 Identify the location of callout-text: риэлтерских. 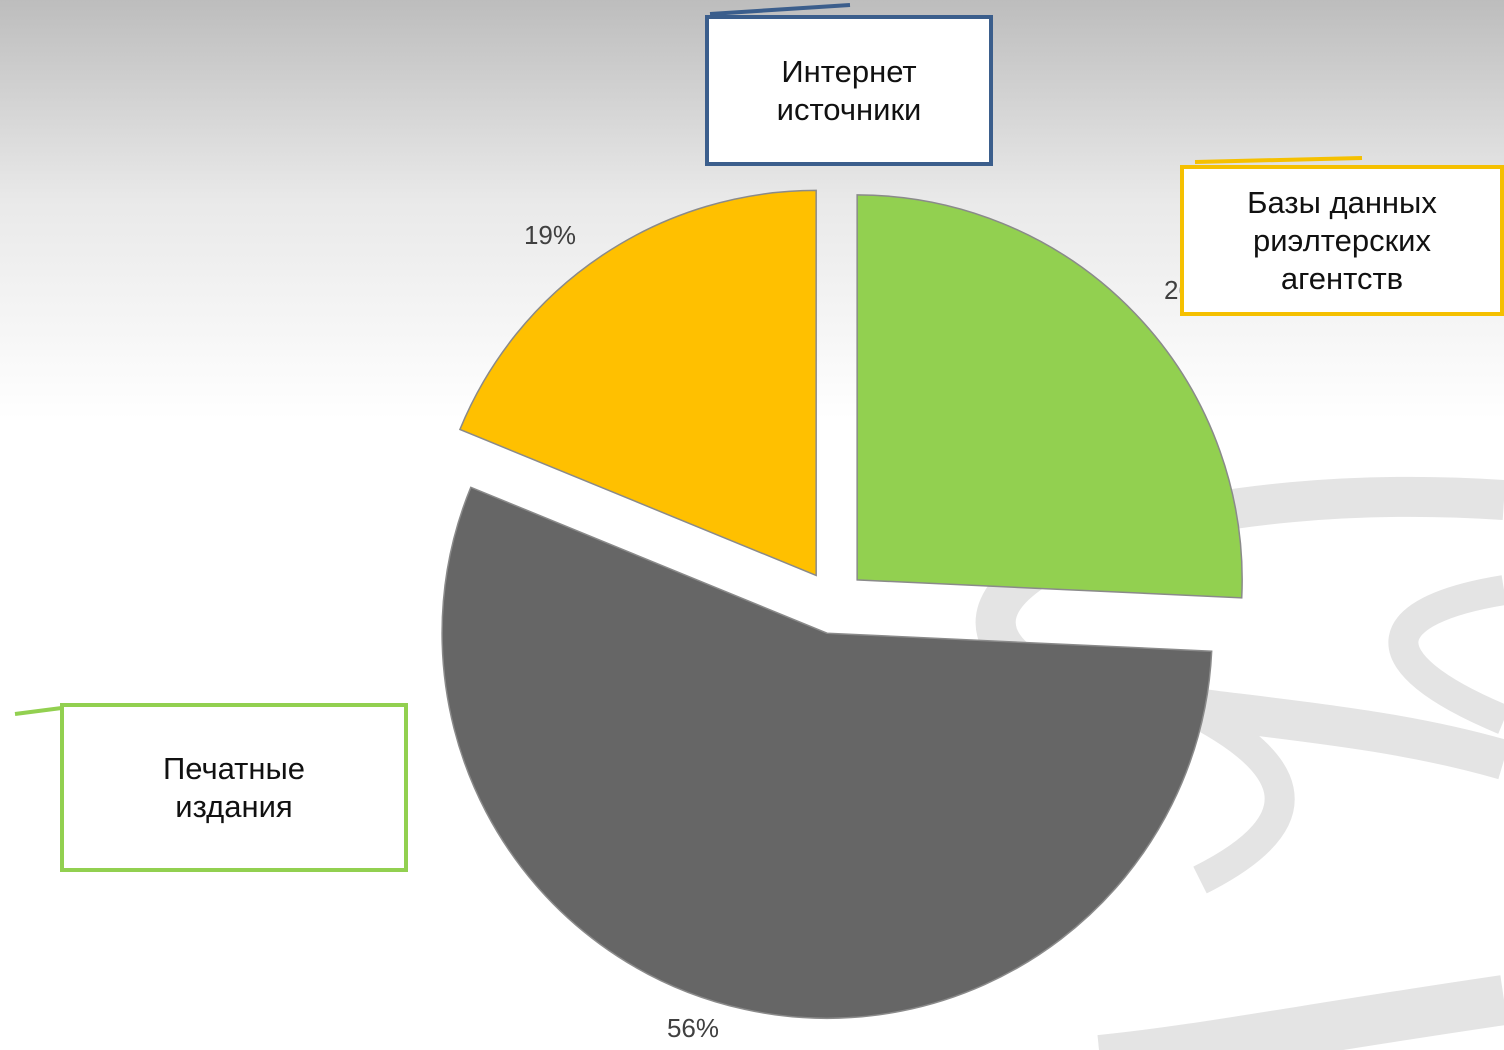
(1342, 240).